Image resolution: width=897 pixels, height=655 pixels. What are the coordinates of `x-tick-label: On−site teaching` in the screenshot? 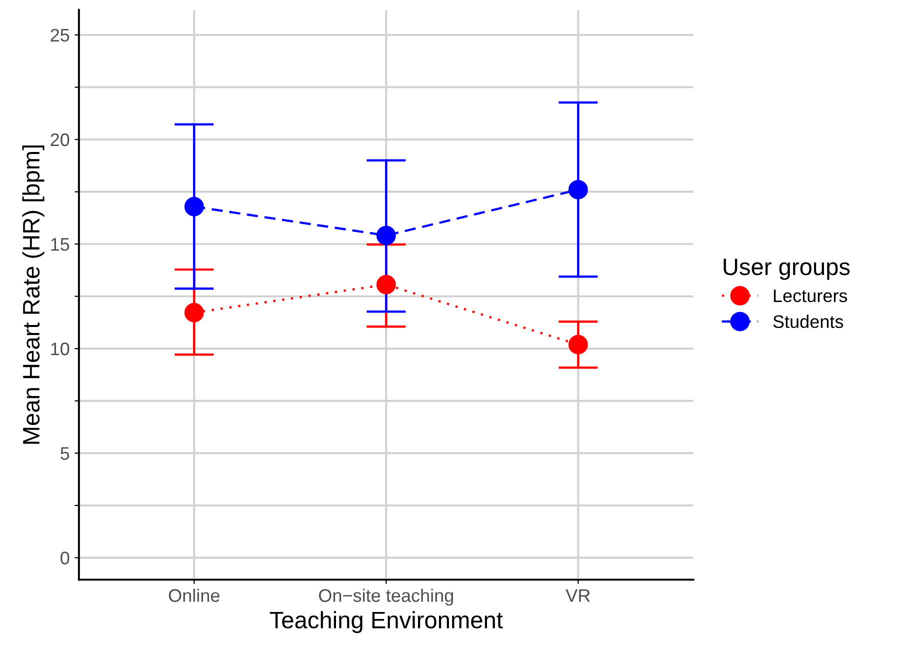 It's located at (386, 597).